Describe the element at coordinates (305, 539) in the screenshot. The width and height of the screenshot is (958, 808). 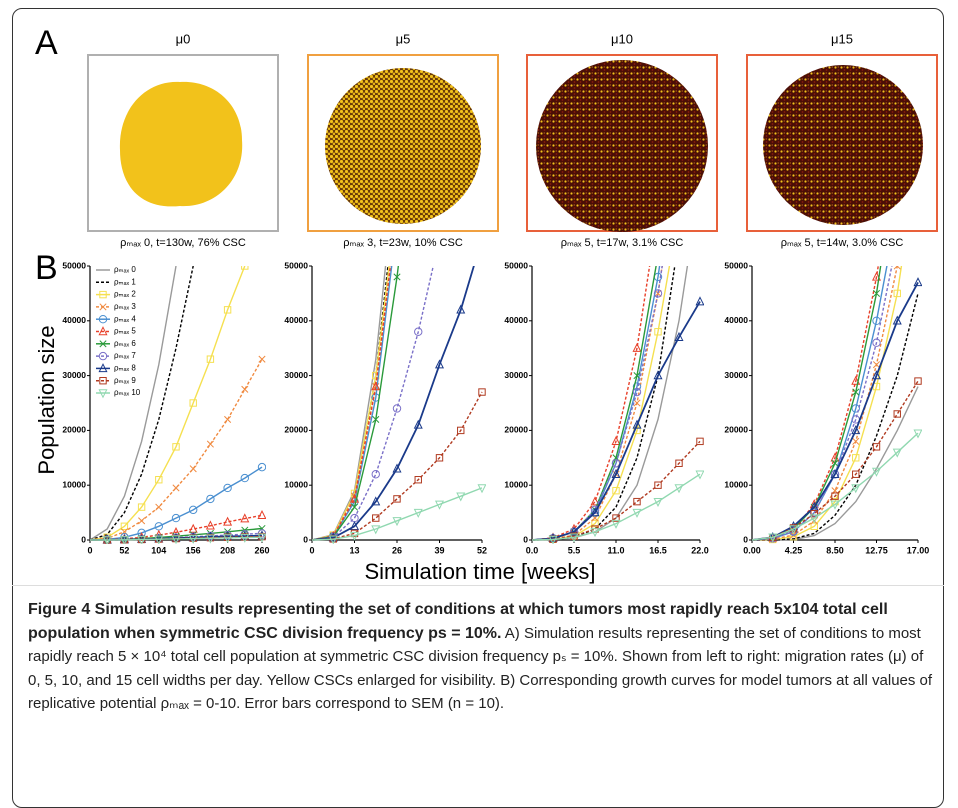
I see `y-tick-label: 0` at that location.